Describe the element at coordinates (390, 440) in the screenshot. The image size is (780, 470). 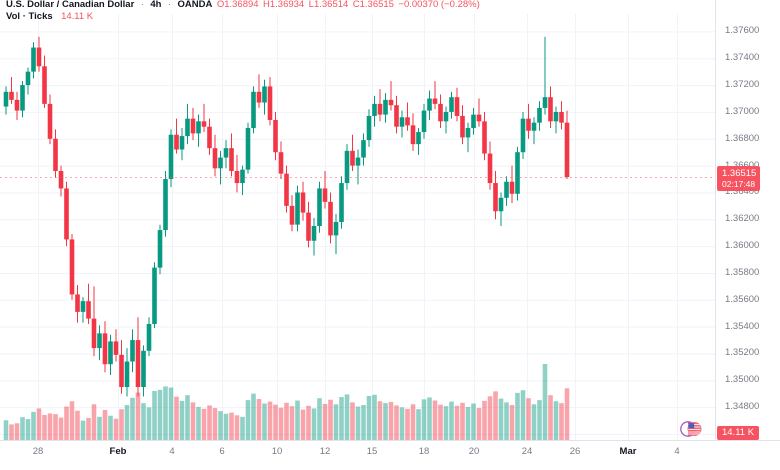
I see `time-axis-divider` at that location.